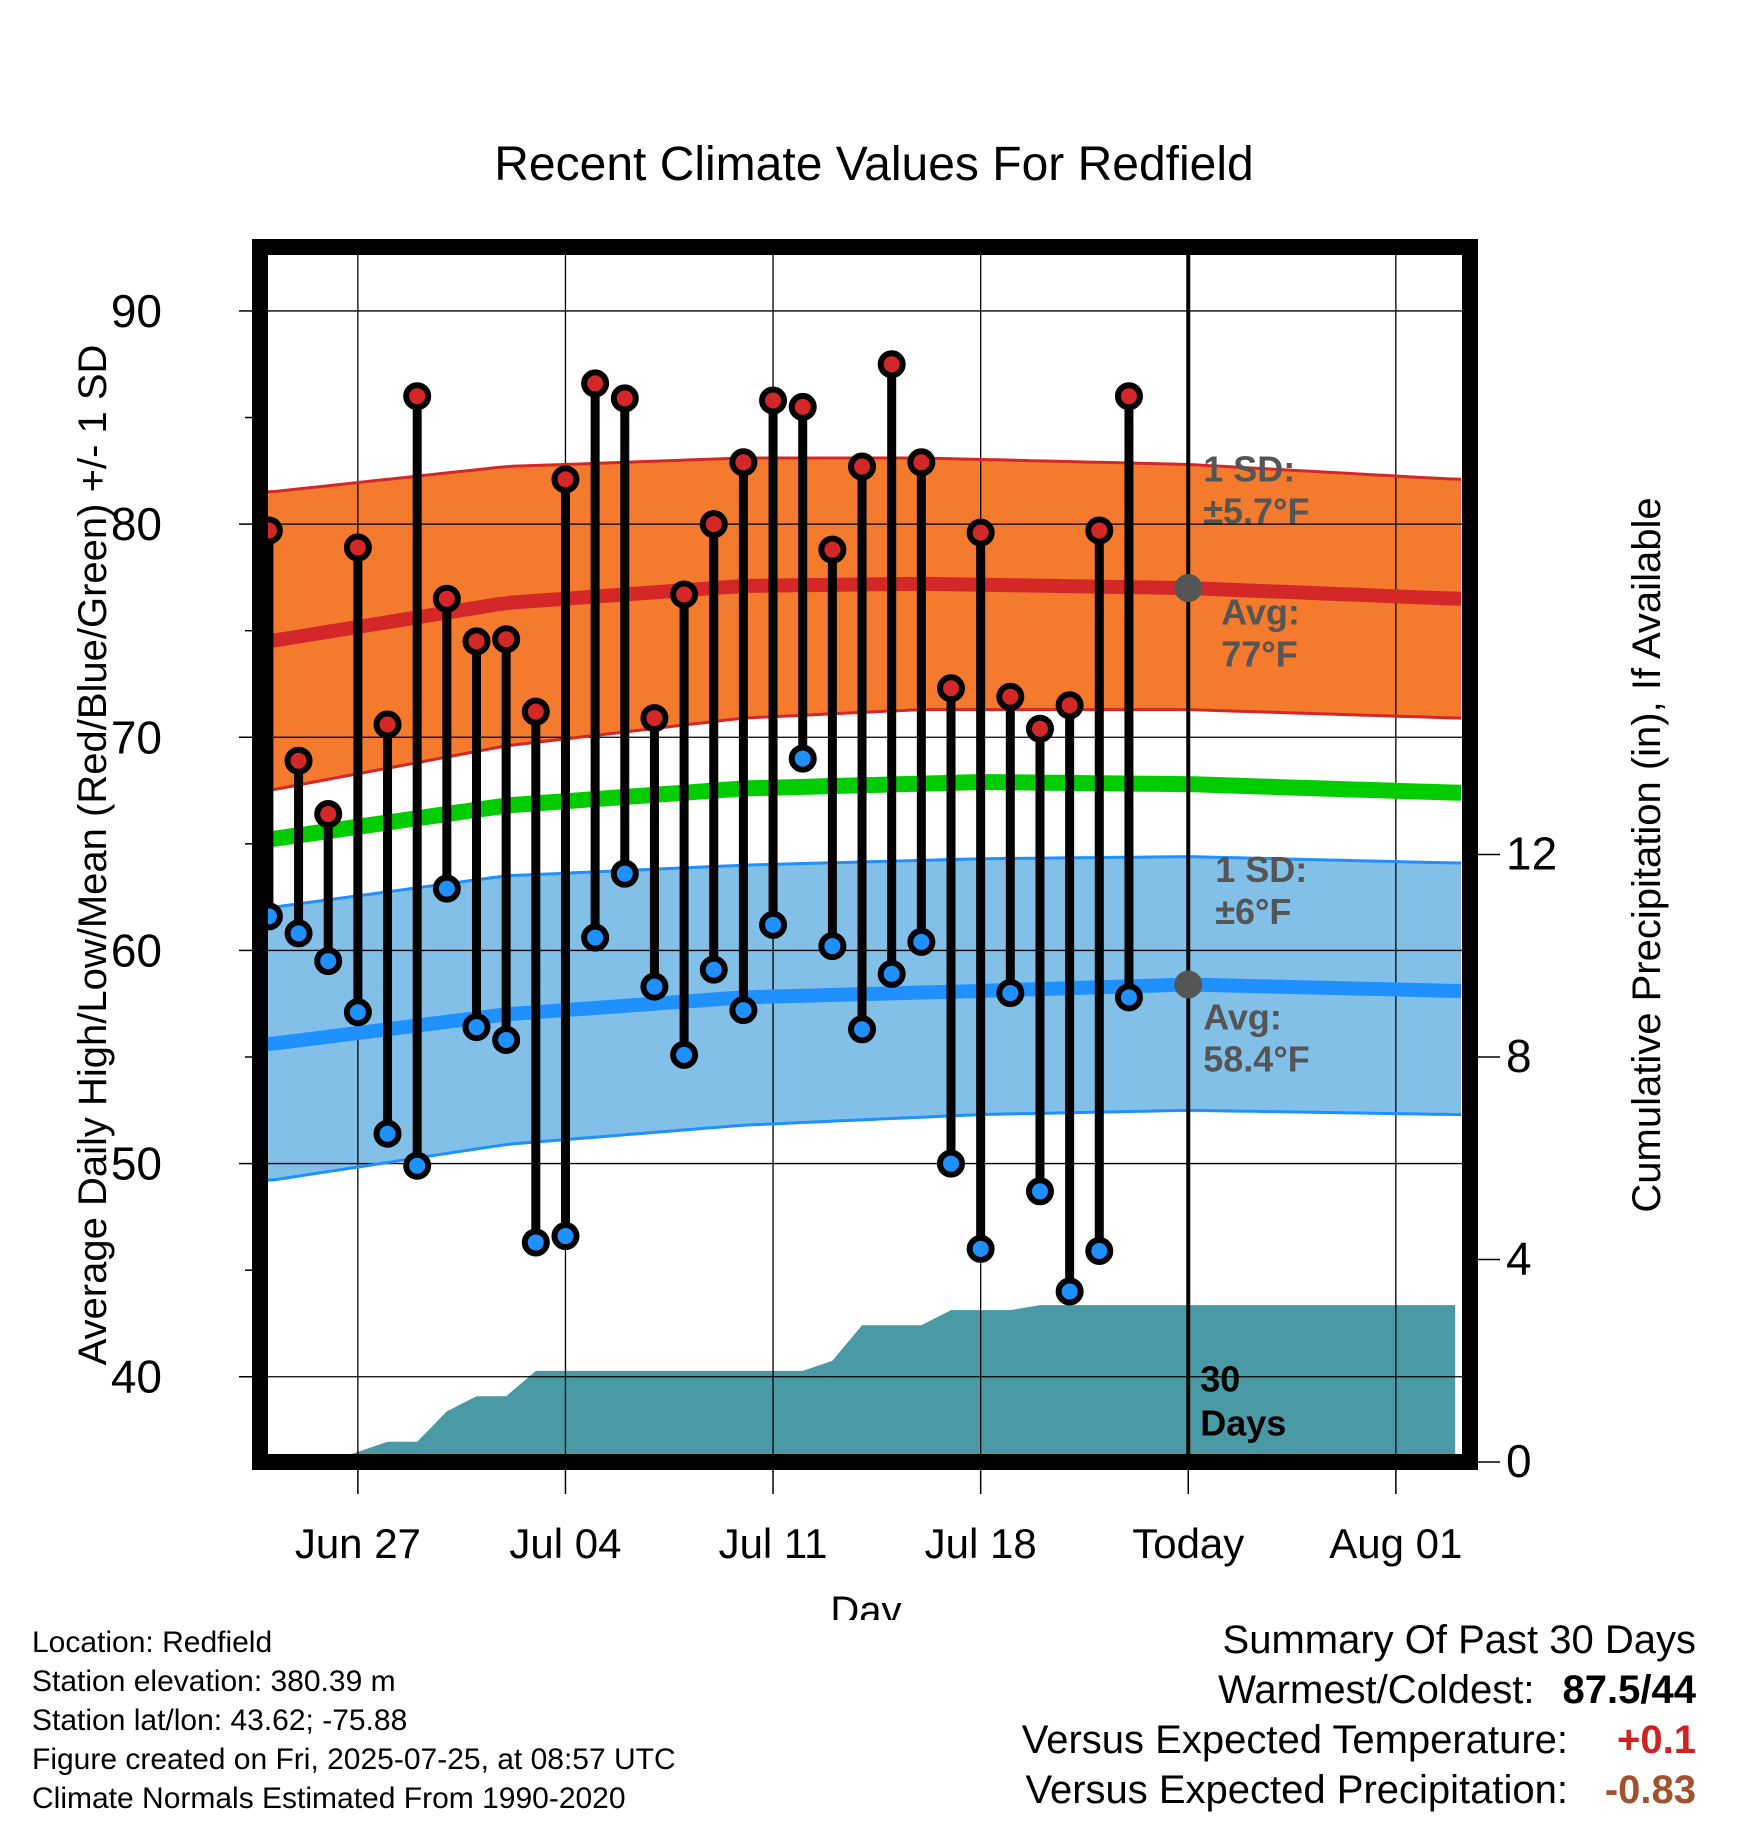 The image size is (1748, 1828). What do you see at coordinates (1519, 1056) in the screenshot?
I see `y2-tick-label: 8` at bounding box center [1519, 1056].